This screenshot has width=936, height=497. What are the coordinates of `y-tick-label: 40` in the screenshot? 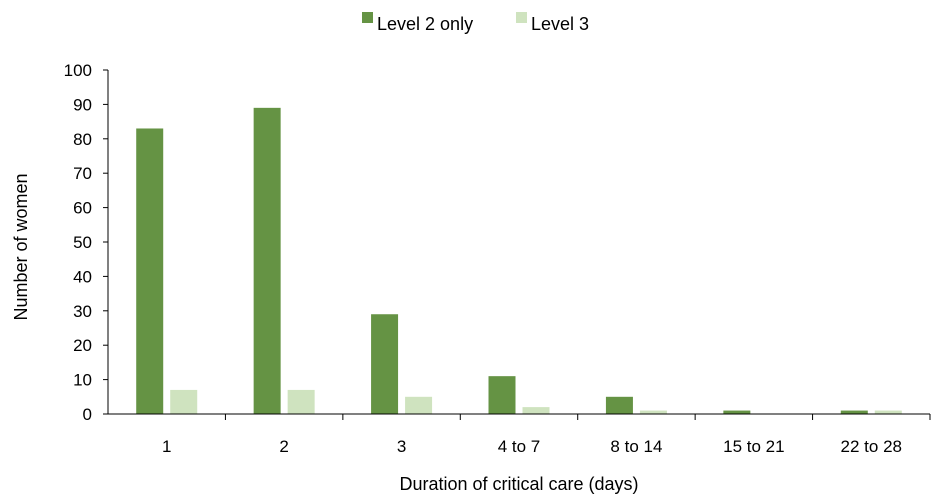 It's located at (82, 276).